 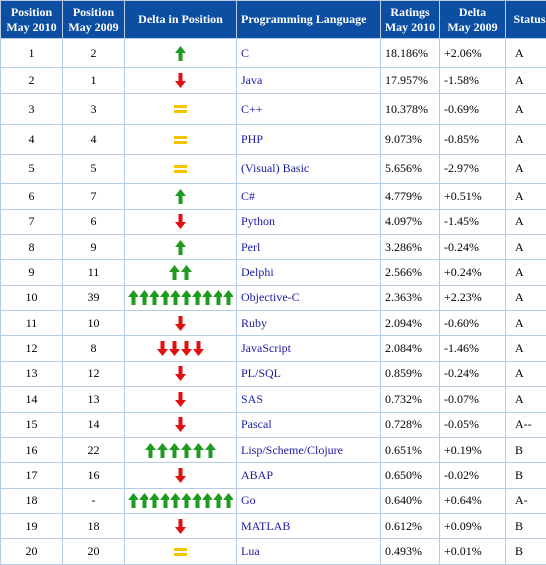 I want to click on header-position-2010: Position May 2010, so click(x=31, y=19).